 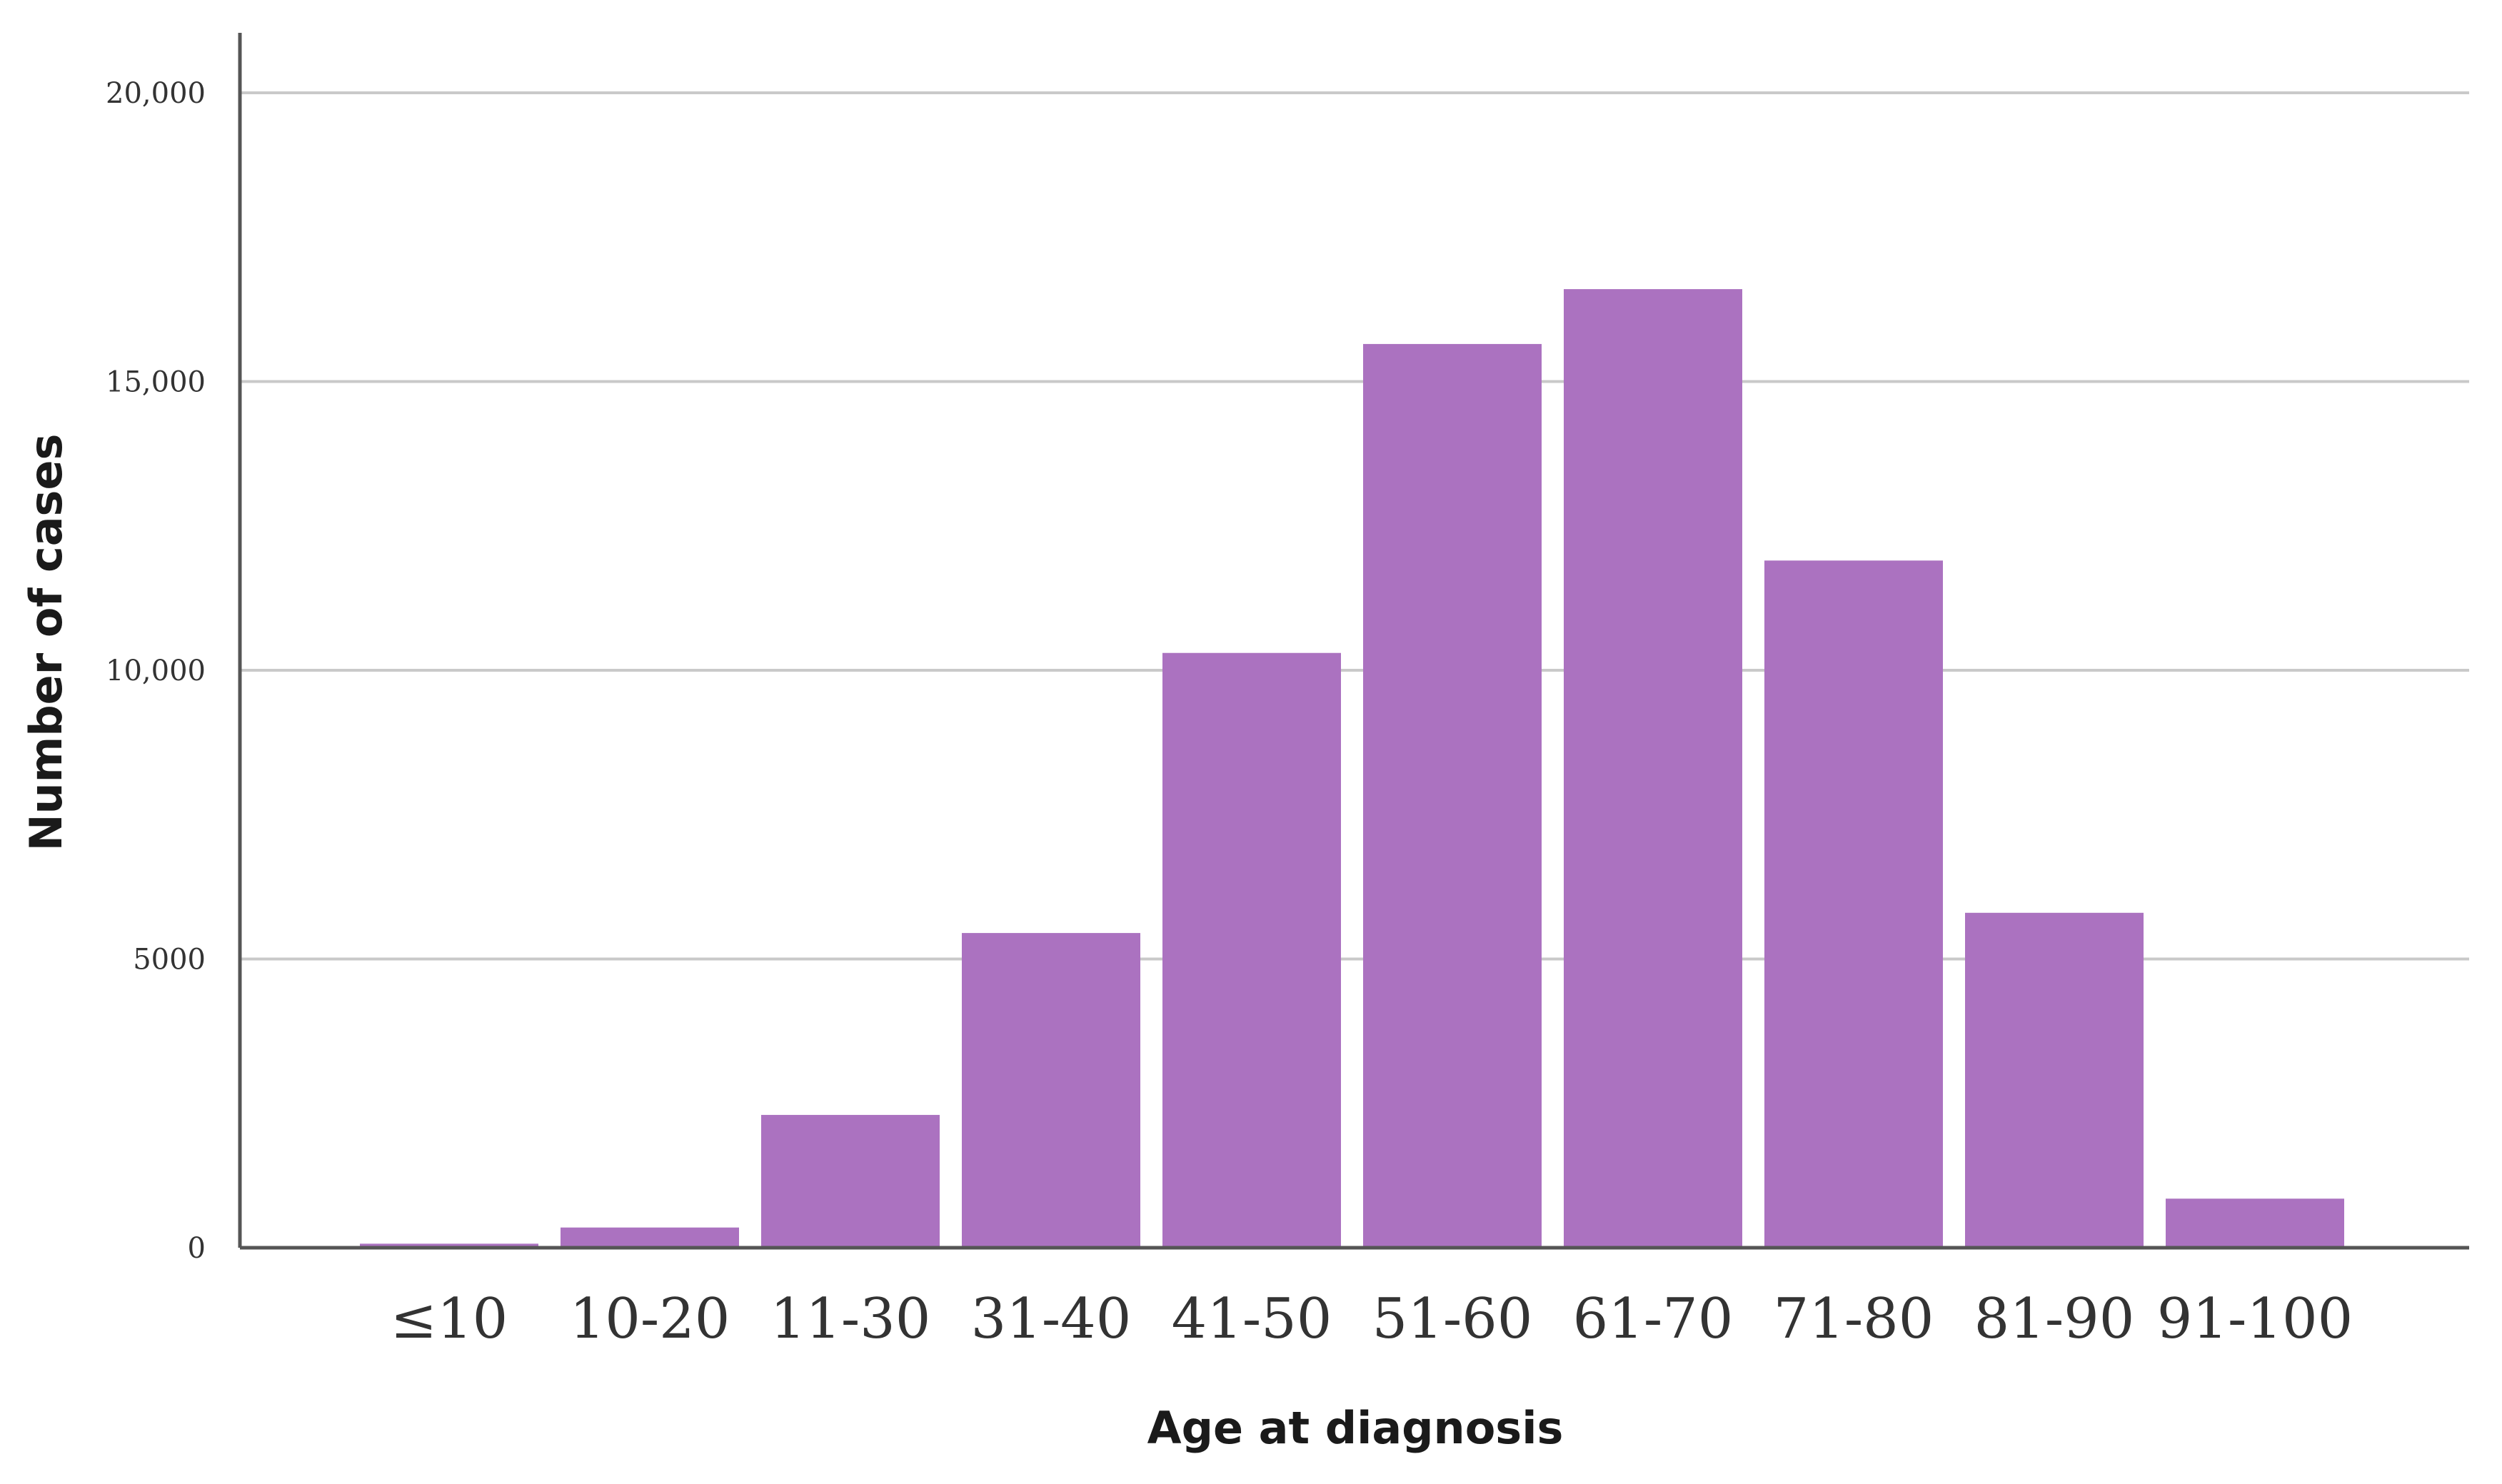 What do you see at coordinates (169, 960) in the screenshot?
I see `y-tick-label: 5000` at bounding box center [169, 960].